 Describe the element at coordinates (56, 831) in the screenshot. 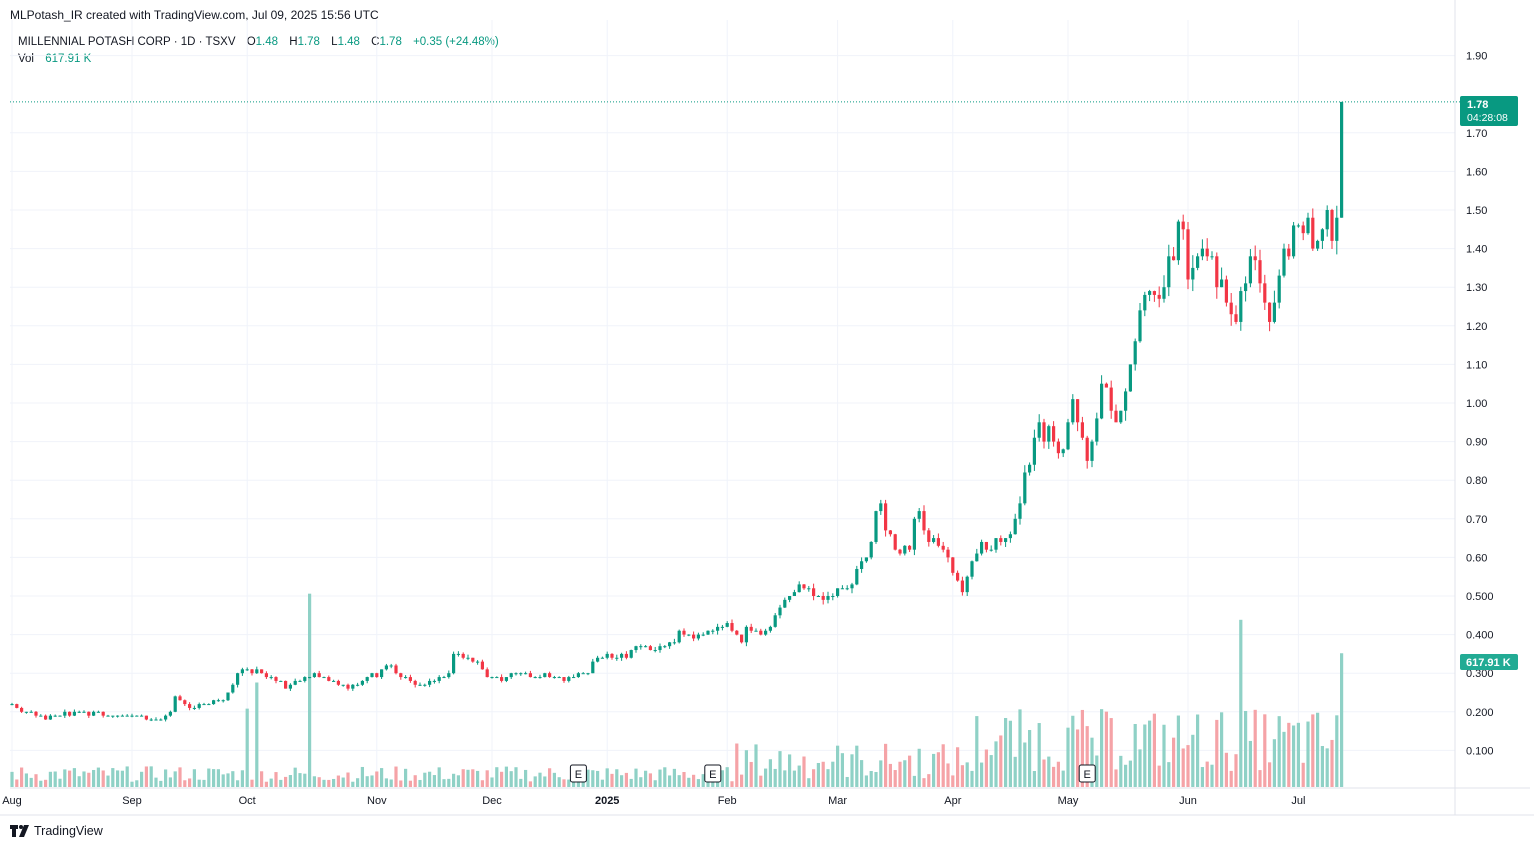

I see `tradingview-brand: TradingView` at that location.